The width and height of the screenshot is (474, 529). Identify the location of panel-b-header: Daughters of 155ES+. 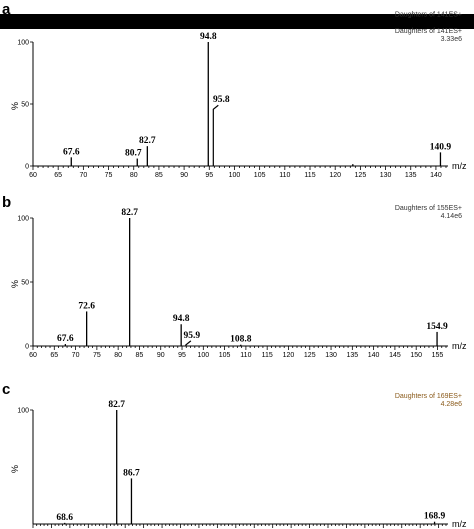
(428, 208).